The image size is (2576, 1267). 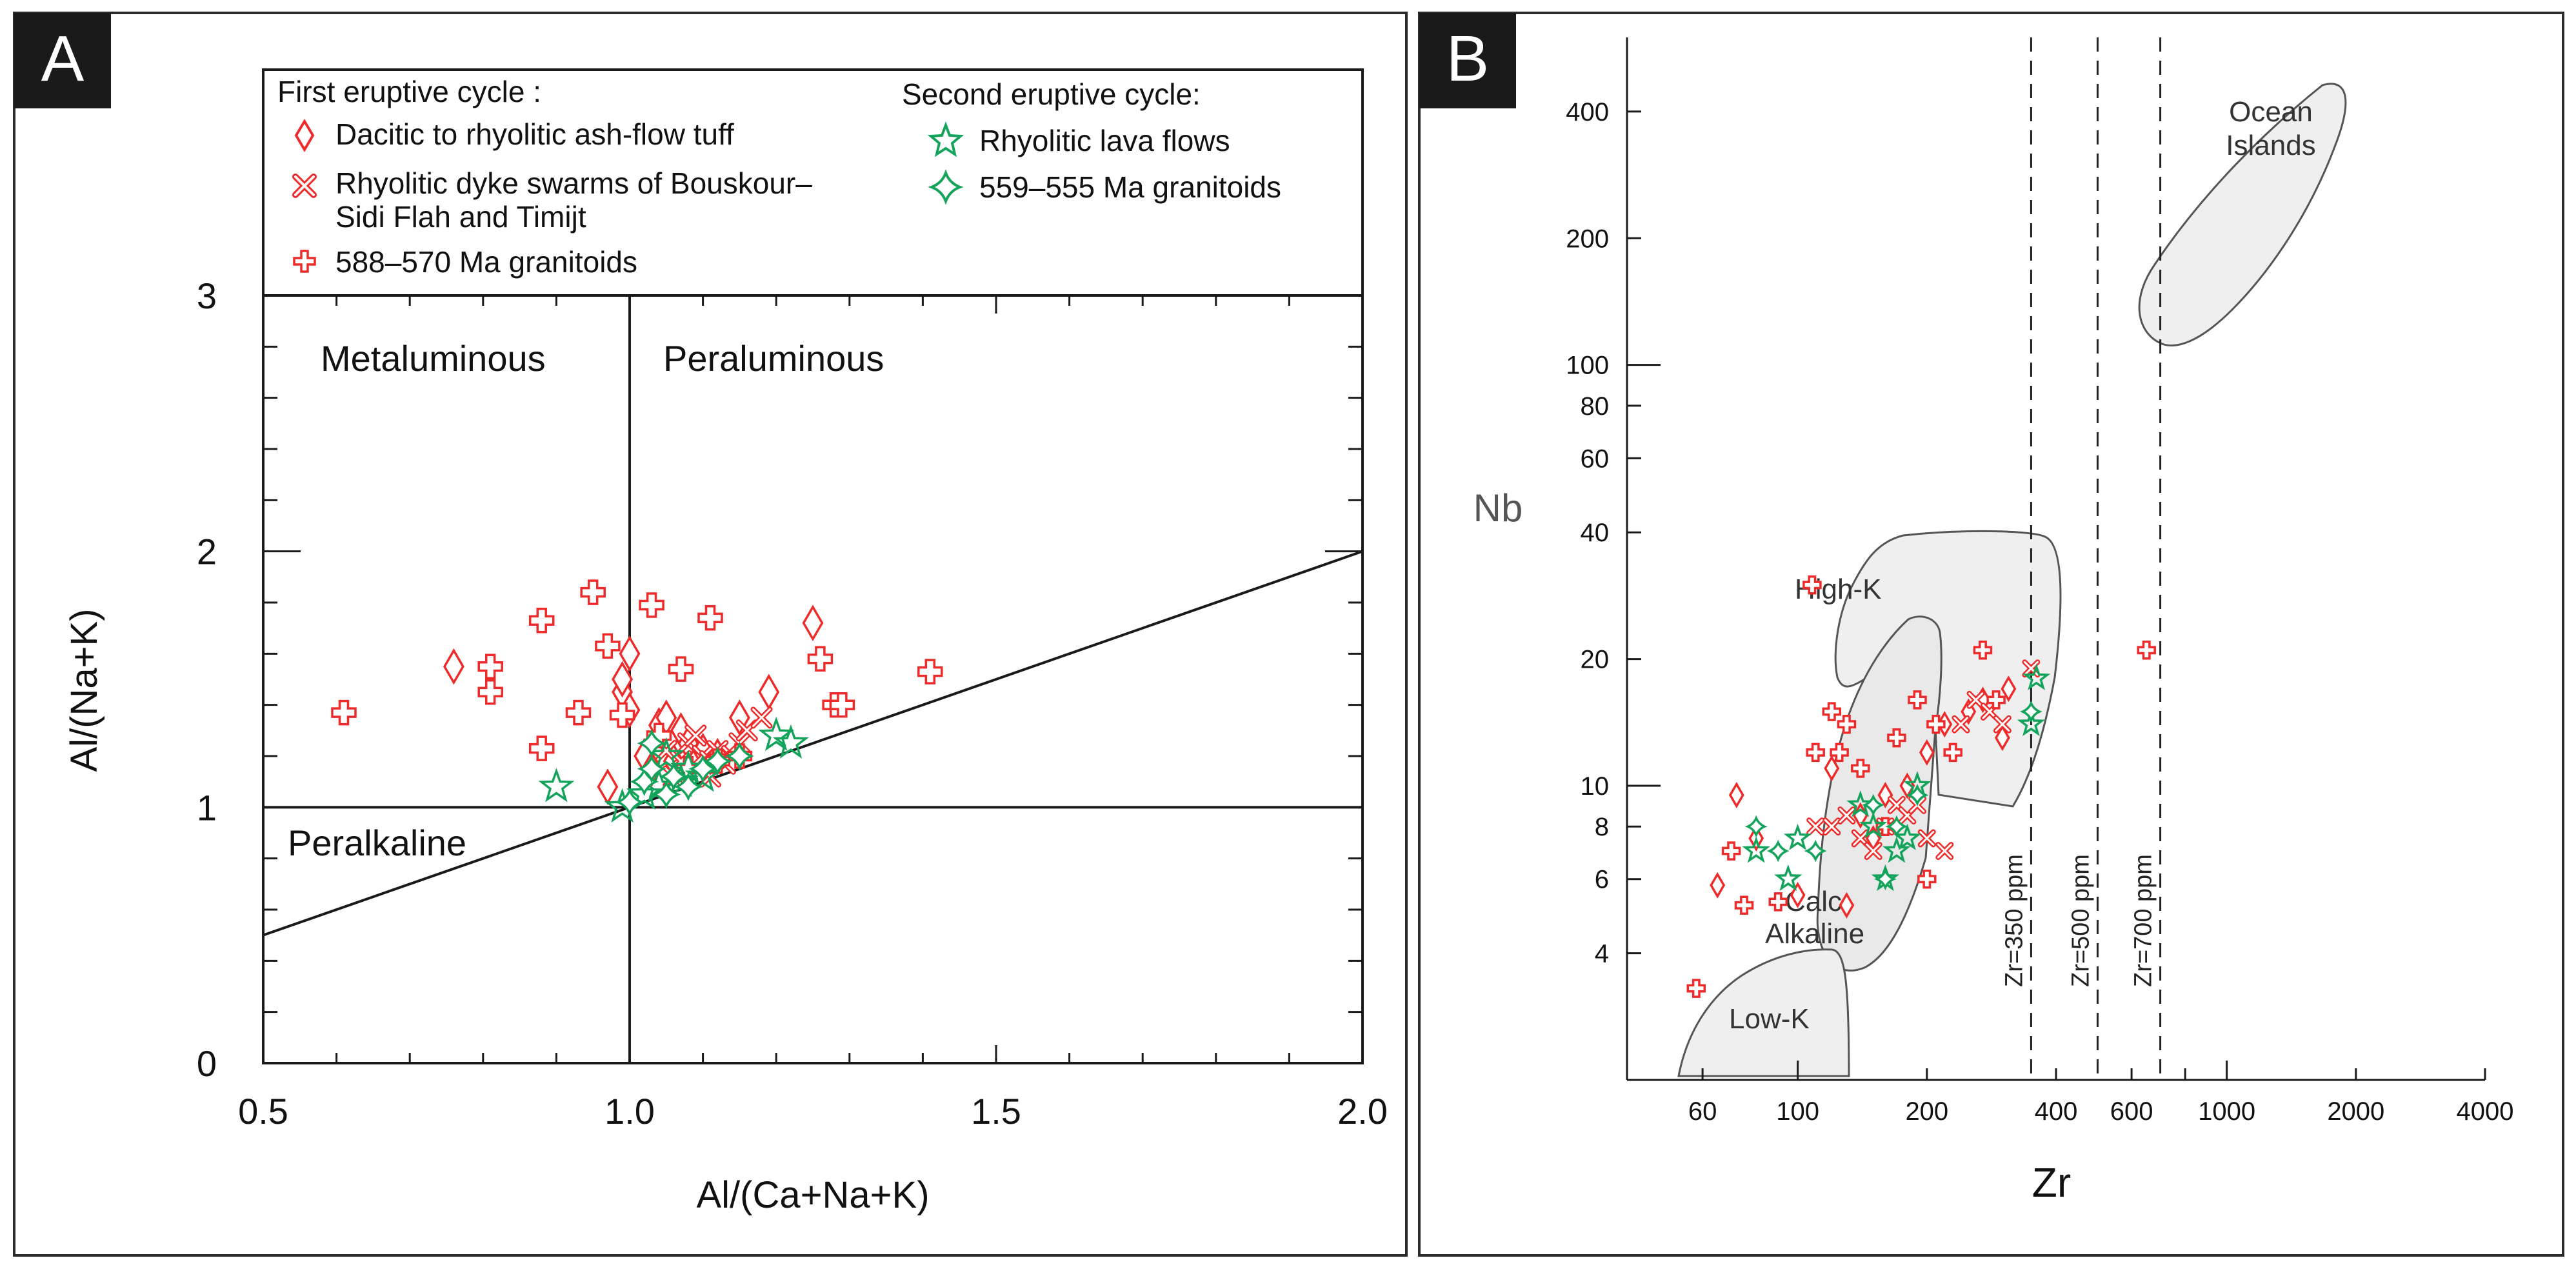 I want to click on legend-cross-icon, so click(x=304, y=186).